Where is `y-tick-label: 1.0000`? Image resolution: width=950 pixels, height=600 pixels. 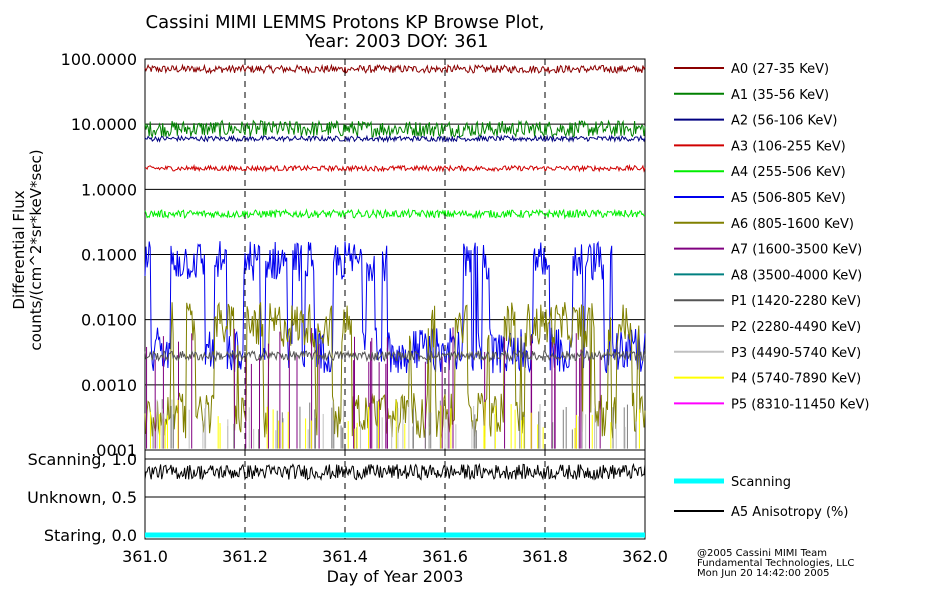
y-tick-label: 1.0000 is located at coordinates (109, 189).